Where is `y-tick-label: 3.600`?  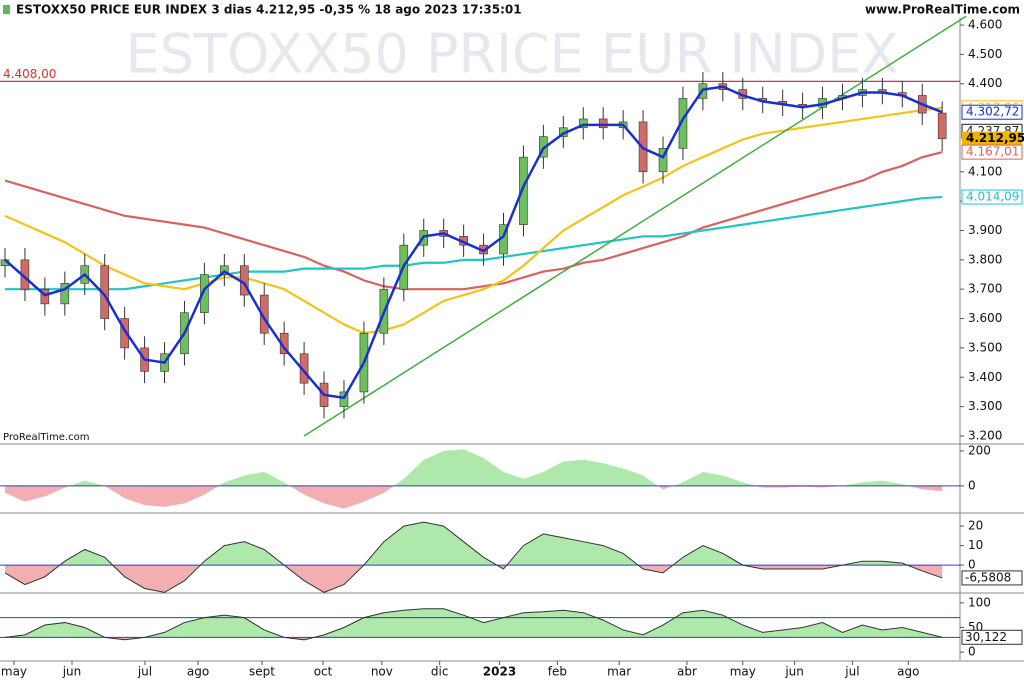
y-tick-label: 3.600 is located at coordinates (985, 318).